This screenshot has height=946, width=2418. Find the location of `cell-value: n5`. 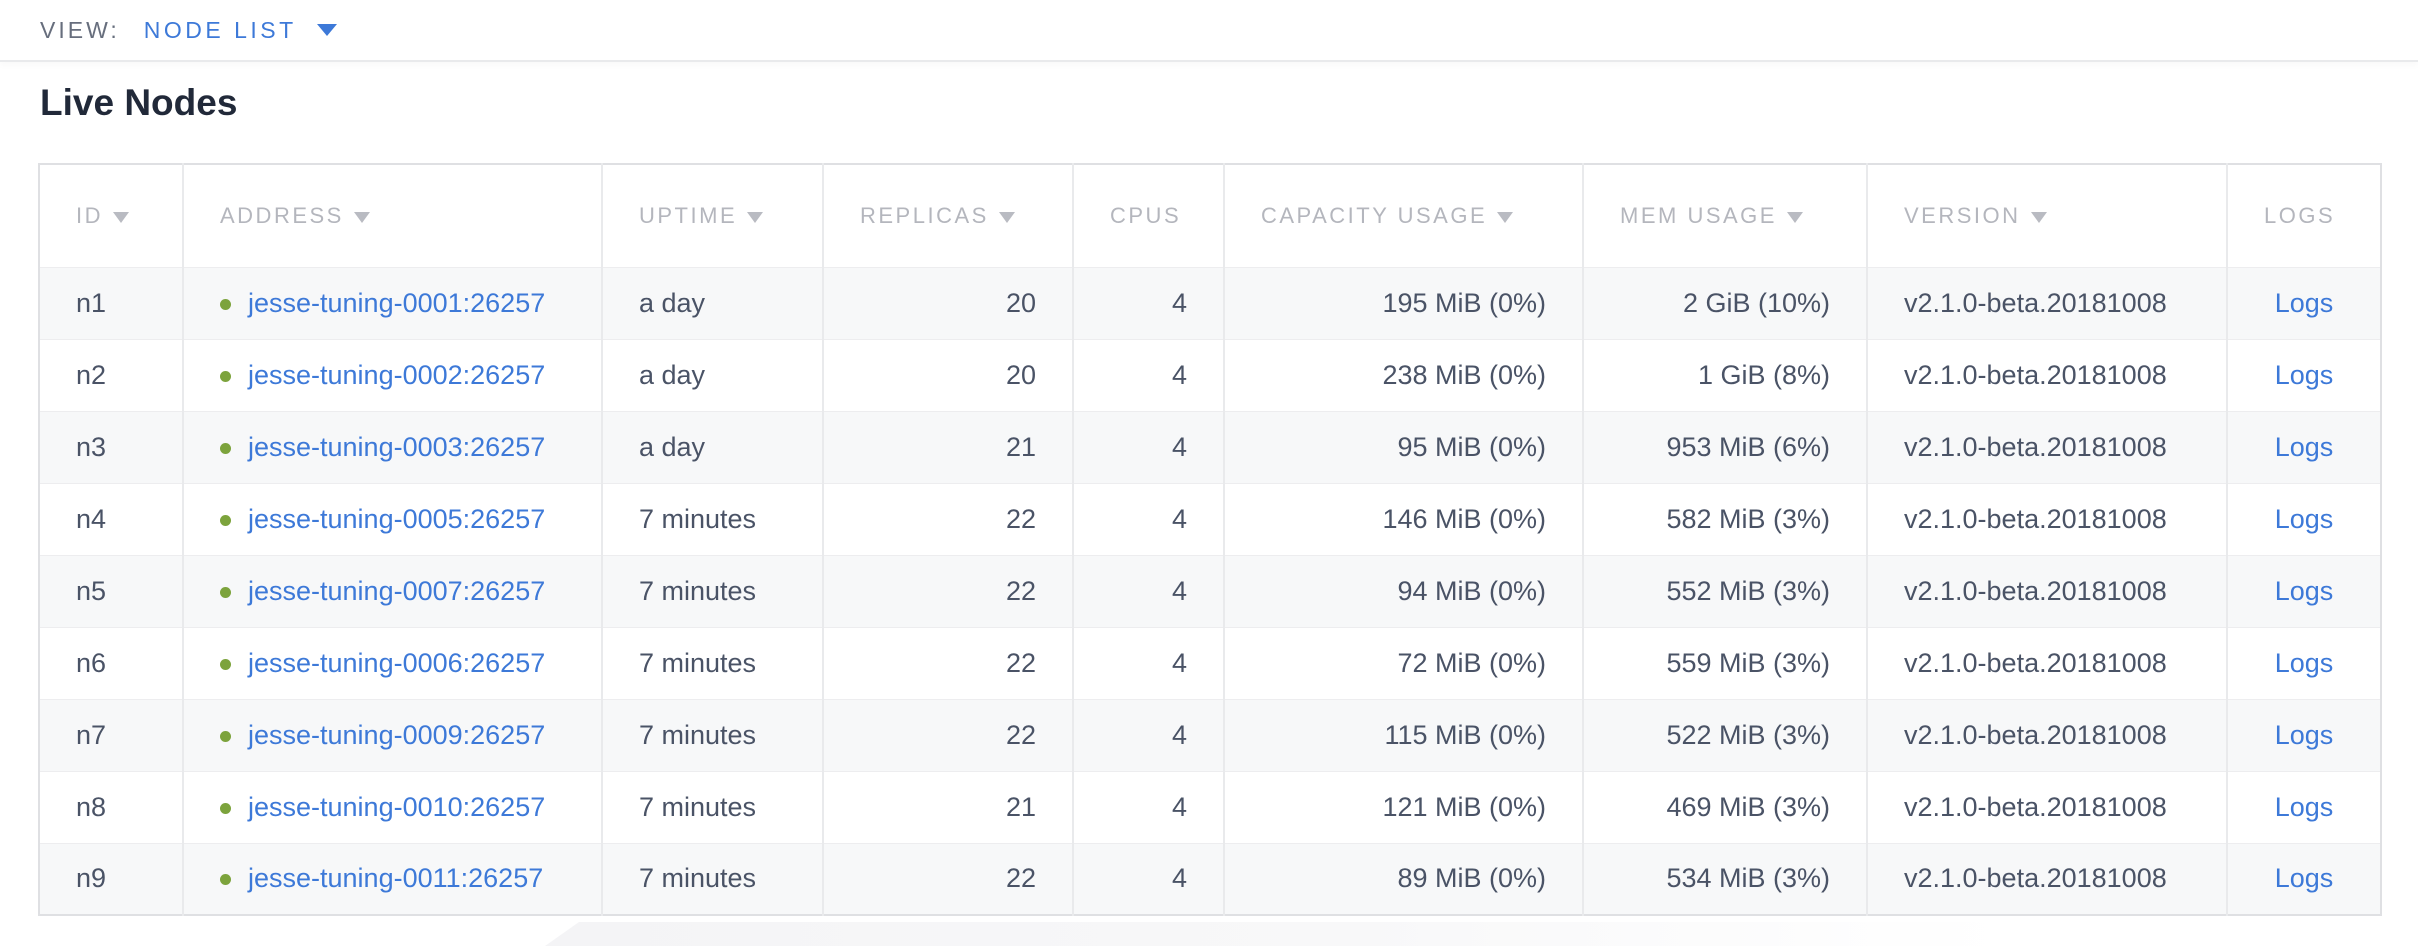

cell-value: n5 is located at coordinates (91, 590).